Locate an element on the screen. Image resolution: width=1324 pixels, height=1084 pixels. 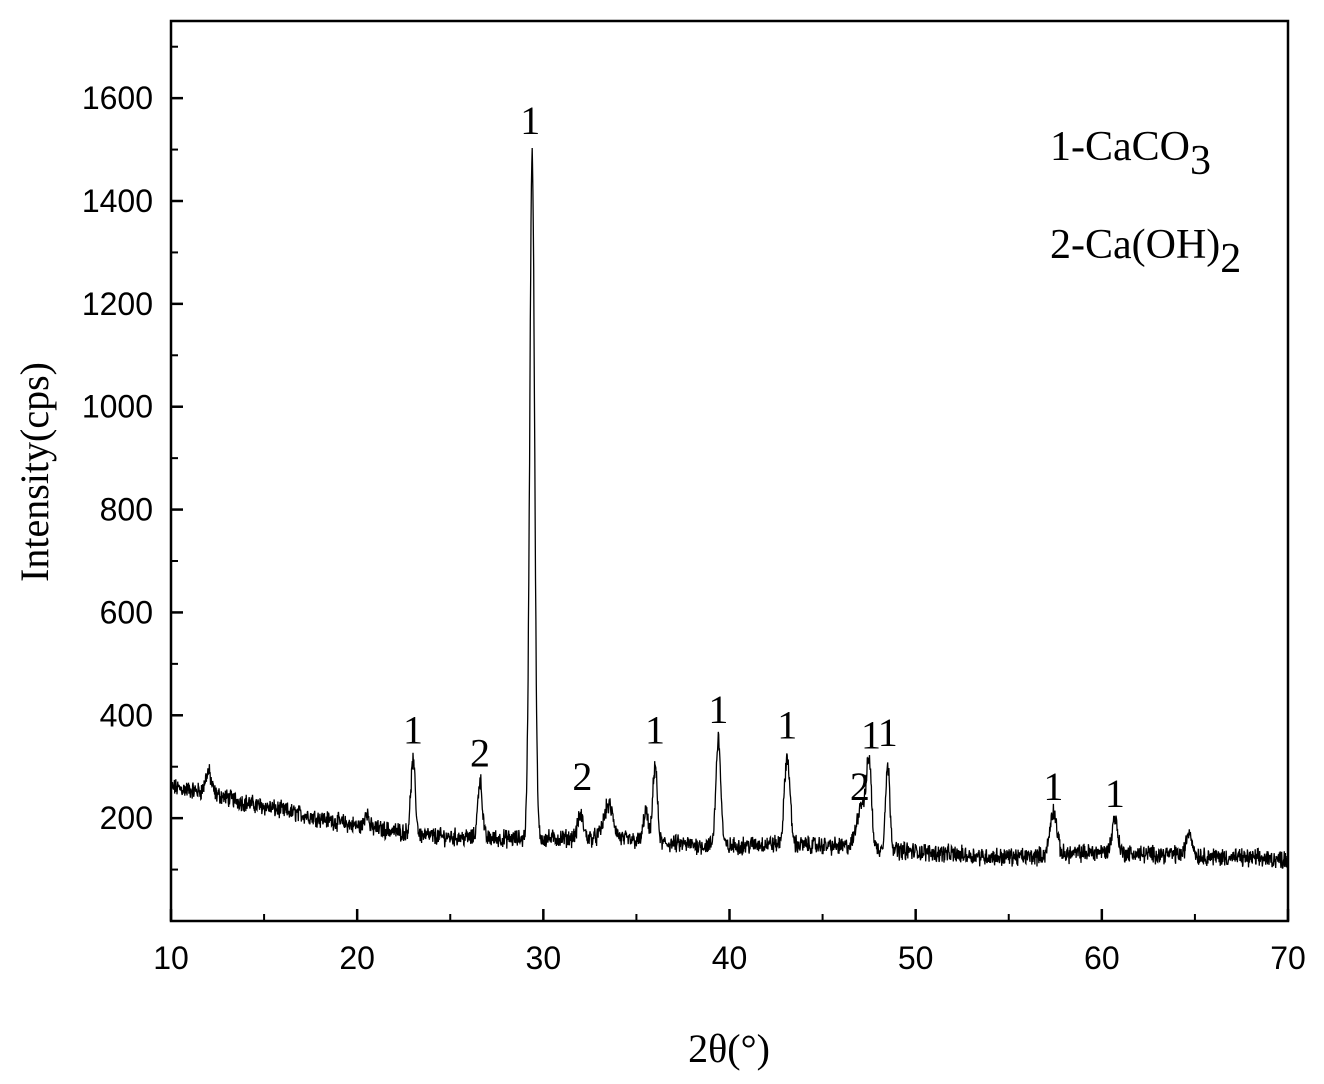
y-tick-label: 1600 is located at coordinates (117, 98).